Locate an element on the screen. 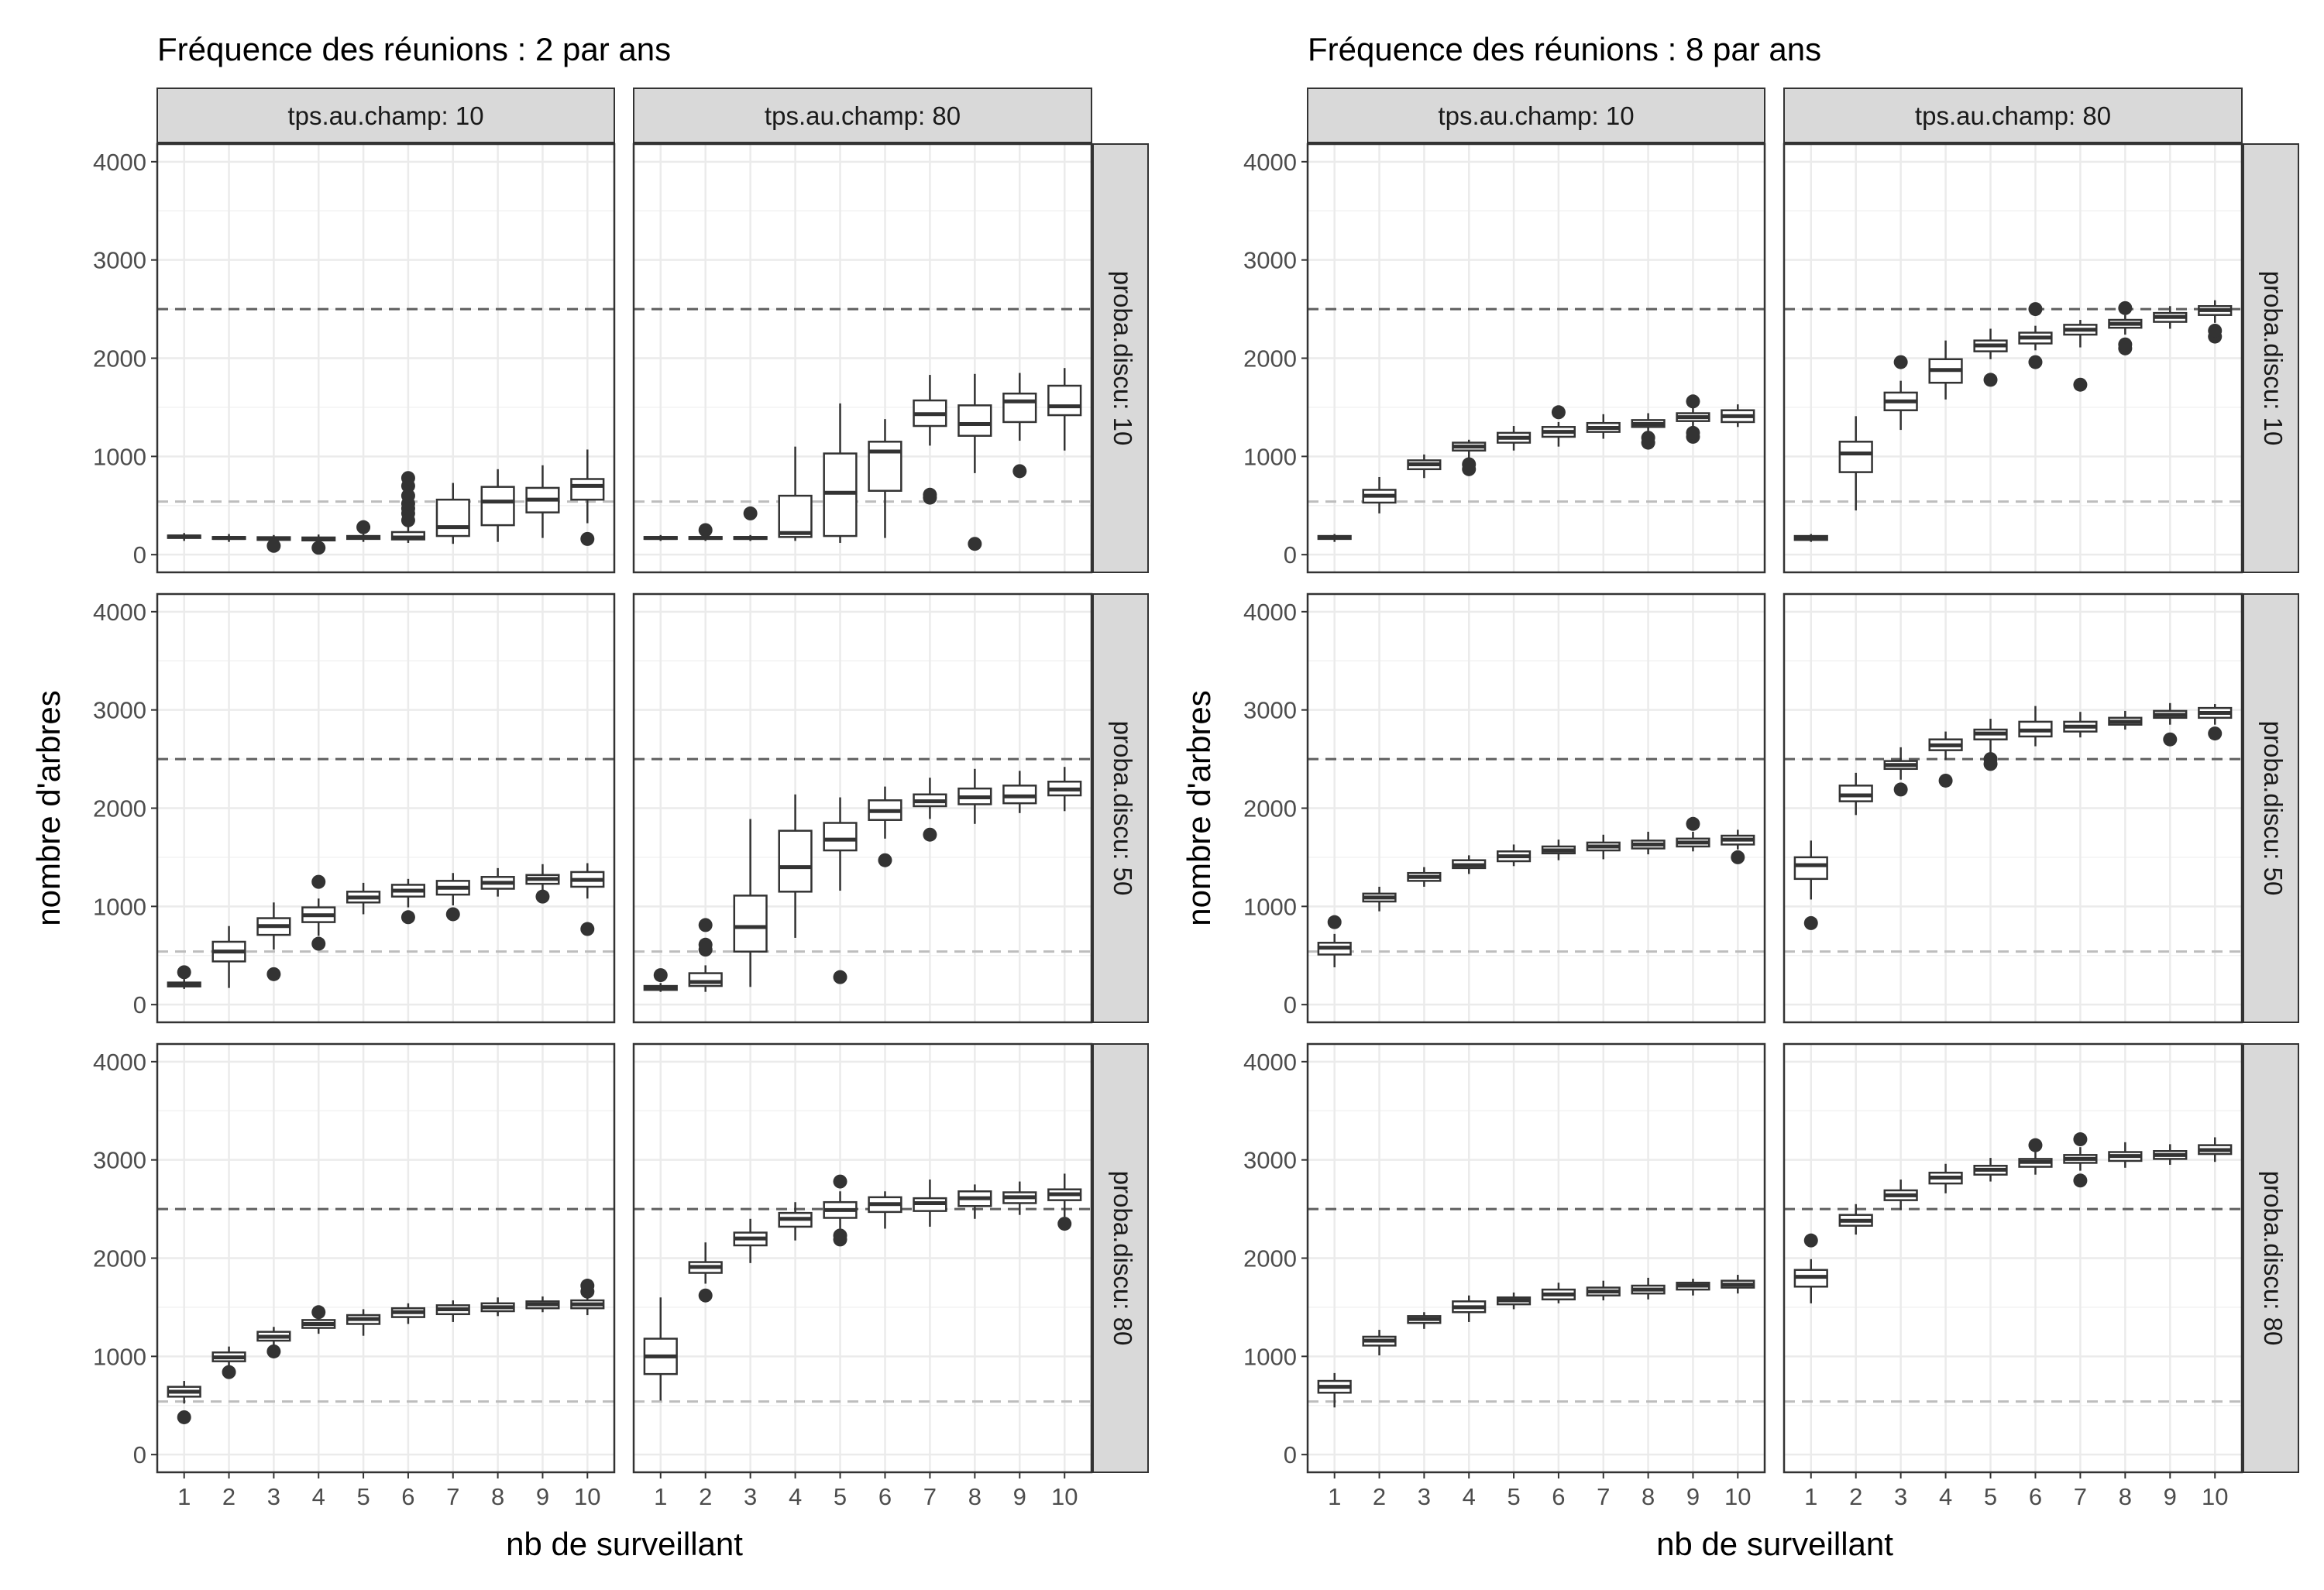 This screenshot has width=2324, height=1590. column-strip-label: tps.au.champ: 80 is located at coordinates (2013, 115).